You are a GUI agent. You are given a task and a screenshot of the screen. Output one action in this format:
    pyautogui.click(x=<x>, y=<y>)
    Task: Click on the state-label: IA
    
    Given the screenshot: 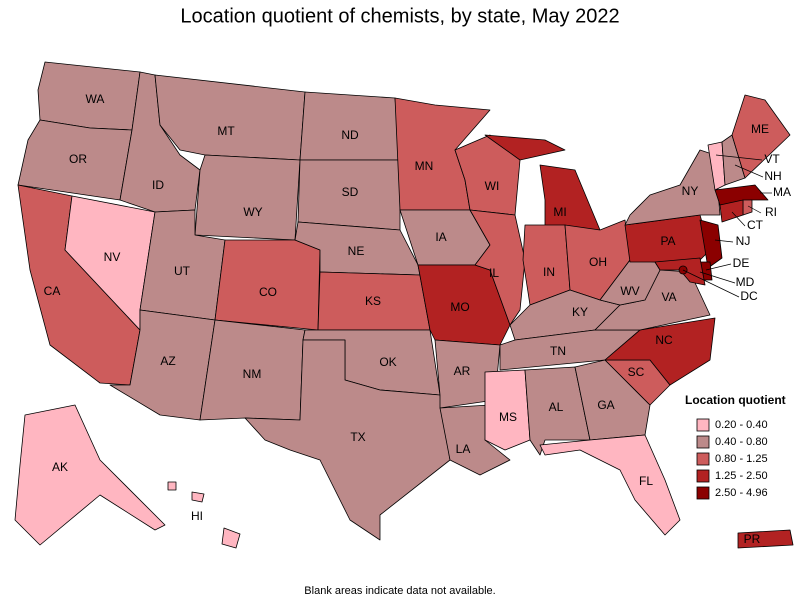 What is the action you would take?
    pyautogui.click(x=440, y=237)
    